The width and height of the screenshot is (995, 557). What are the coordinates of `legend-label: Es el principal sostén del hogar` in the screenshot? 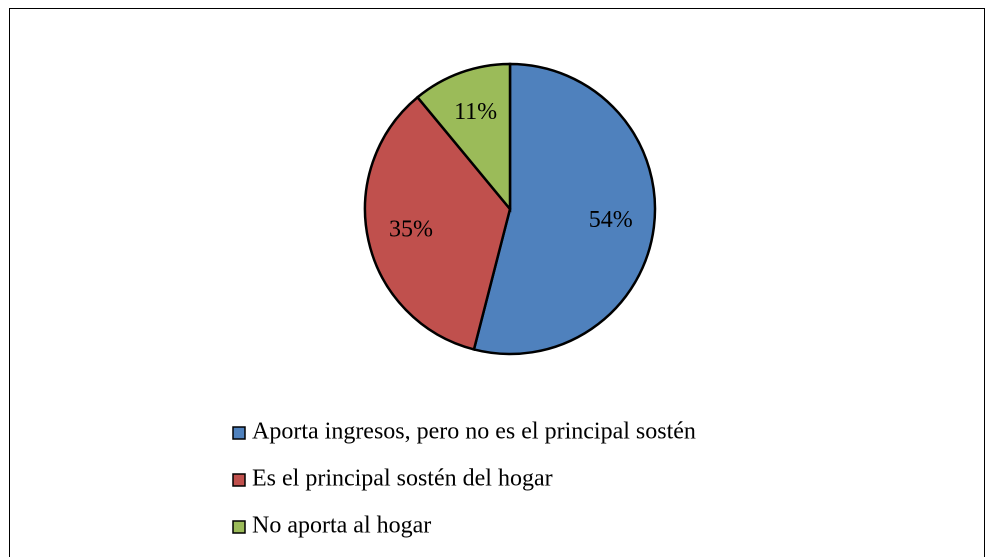 It's located at (402, 479).